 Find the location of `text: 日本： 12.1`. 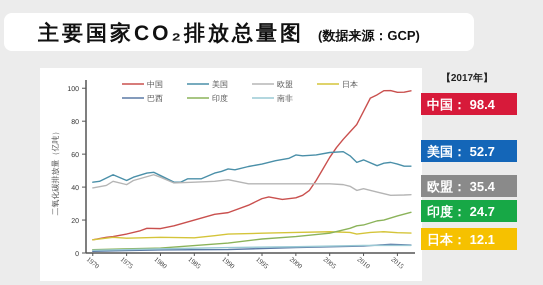

text: 日本： 12.1 is located at coordinates (461, 239).